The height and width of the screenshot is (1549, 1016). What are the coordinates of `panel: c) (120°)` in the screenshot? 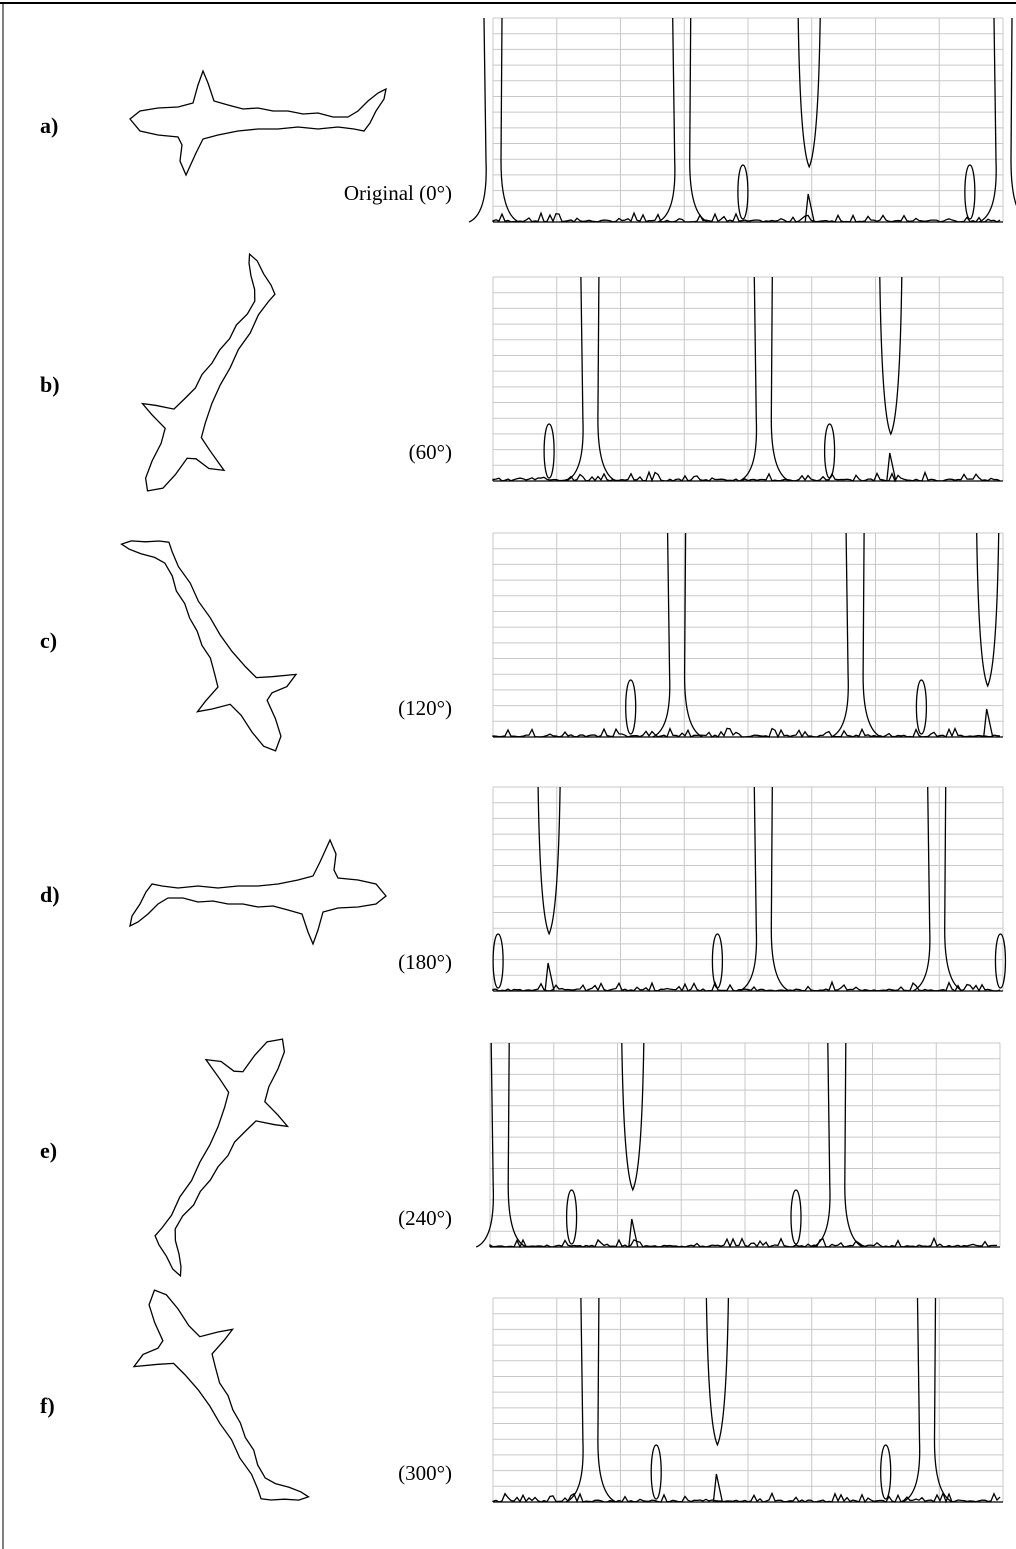 It's located at (522, 642).